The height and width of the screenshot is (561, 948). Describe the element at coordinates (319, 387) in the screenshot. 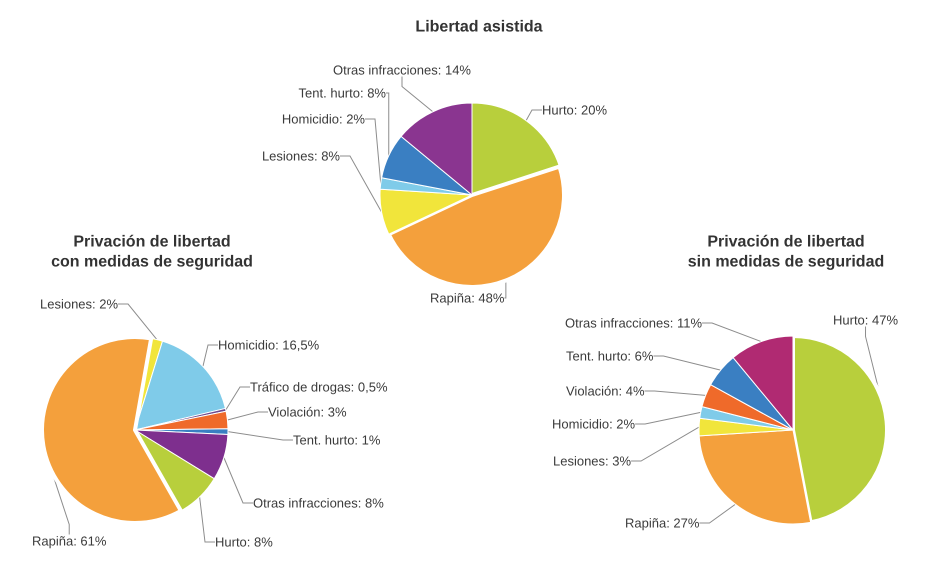

I see `slice-label: Tráfico de drogas: 0,5%` at that location.